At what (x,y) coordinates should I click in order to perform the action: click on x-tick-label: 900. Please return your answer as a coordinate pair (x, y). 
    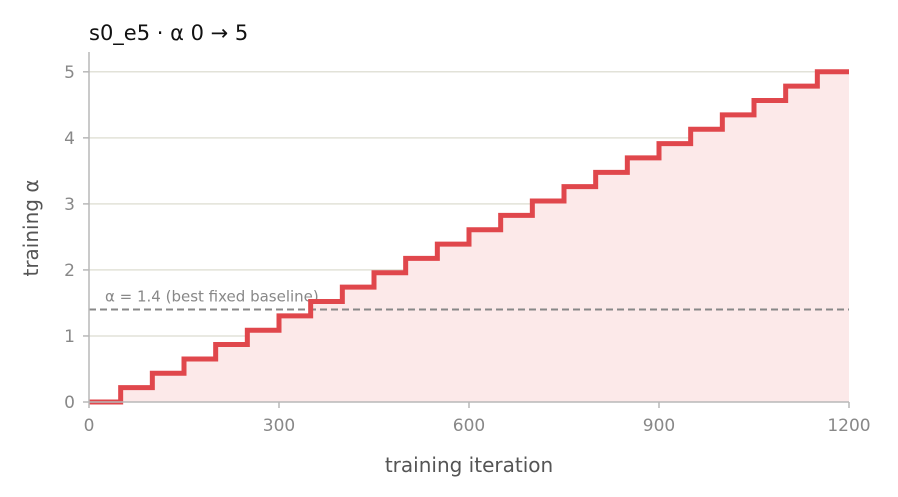
    Looking at the image, I should click on (659, 426).